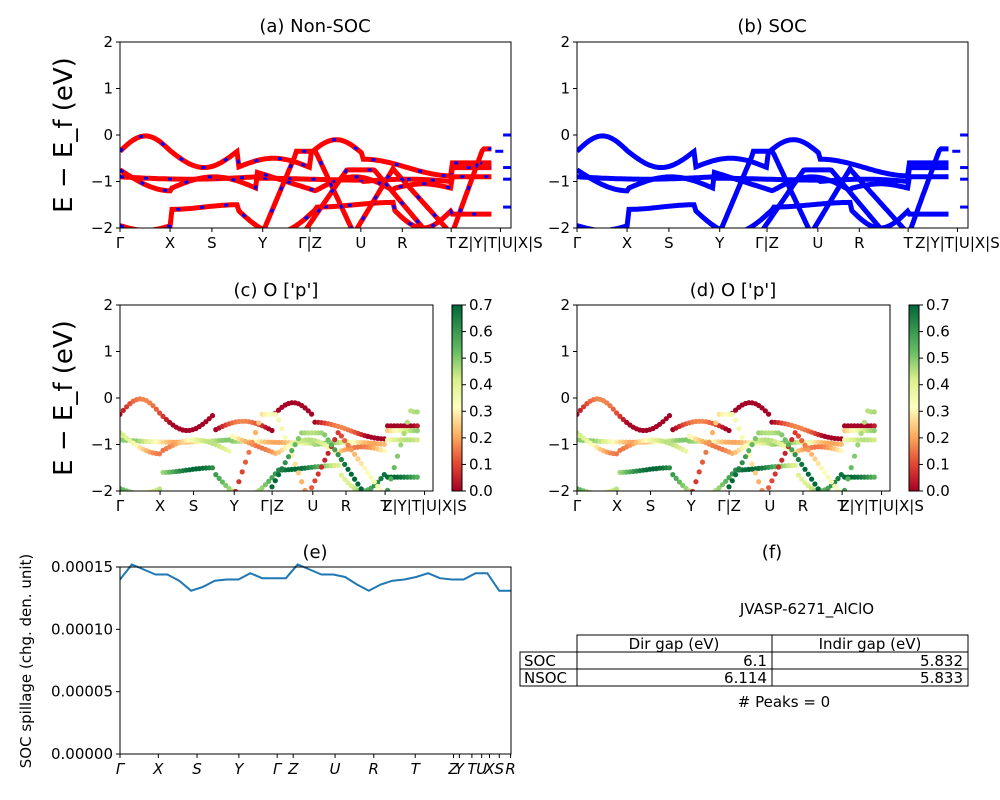  Describe the element at coordinates (786, 240) in the screenshot. I see `panel-b-xticks: Γ X S Y Γ|Z U R T Z|Y|T|U|X|S` at that location.